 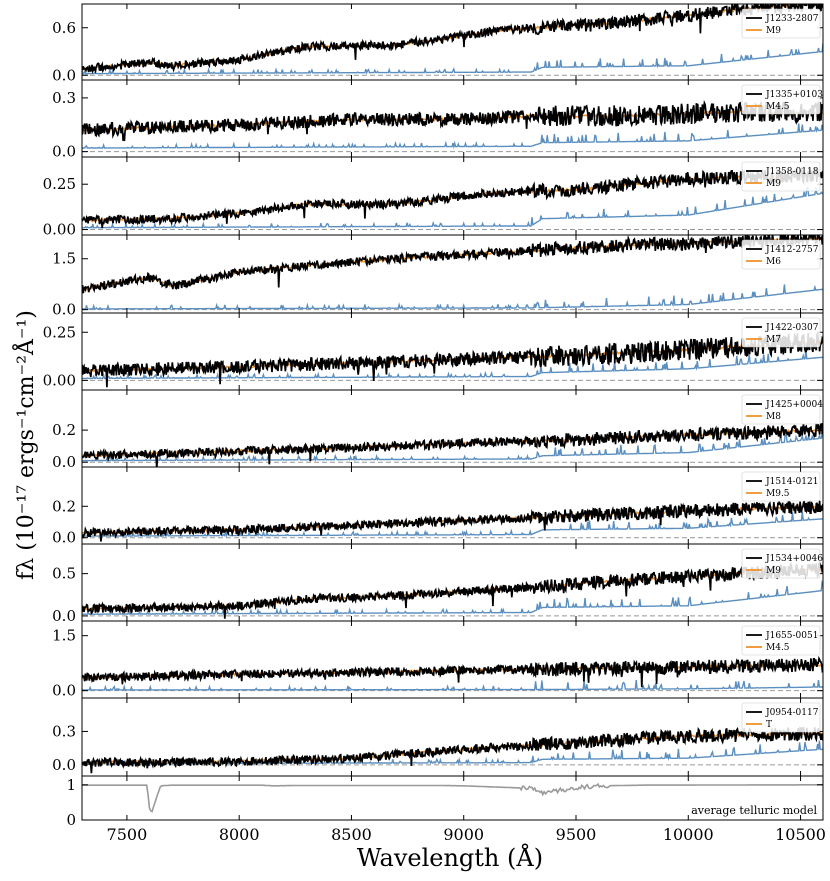 I want to click on telluric-line, so click(x=452, y=797).